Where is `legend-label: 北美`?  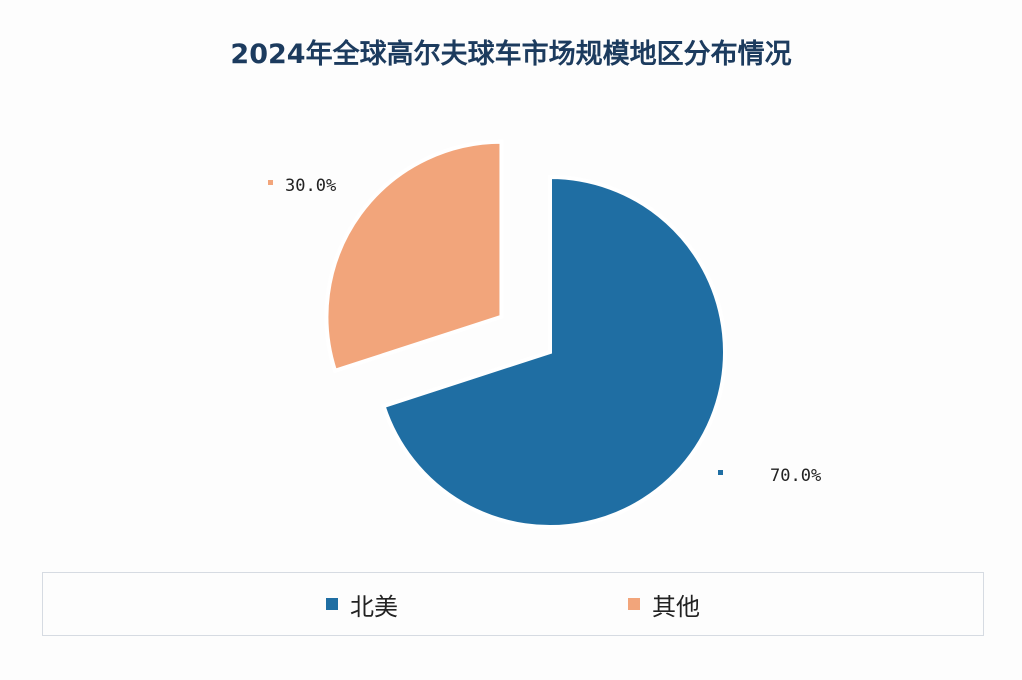 legend-label: 北美 is located at coordinates (374, 606).